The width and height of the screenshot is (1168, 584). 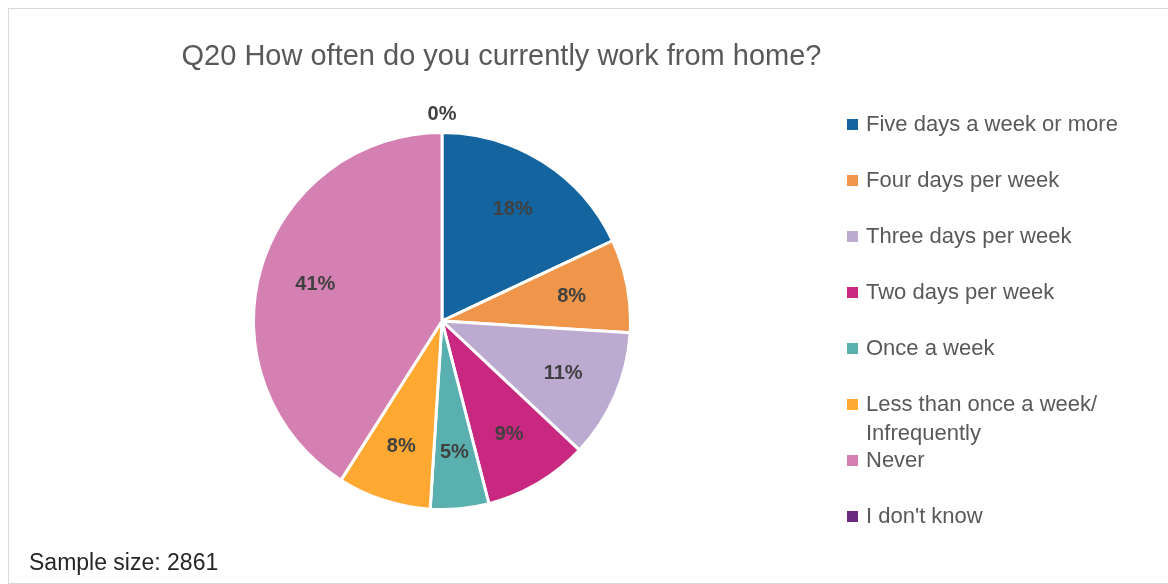 I want to click on data-label: 18%, so click(x=512, y=208).